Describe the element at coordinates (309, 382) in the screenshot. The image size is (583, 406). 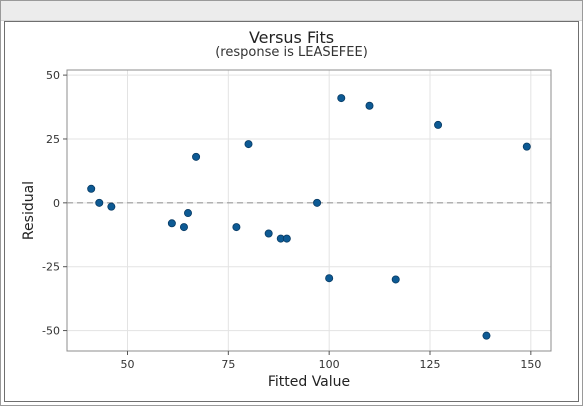
I see `x-axis-label: Fitted Value` at that location.